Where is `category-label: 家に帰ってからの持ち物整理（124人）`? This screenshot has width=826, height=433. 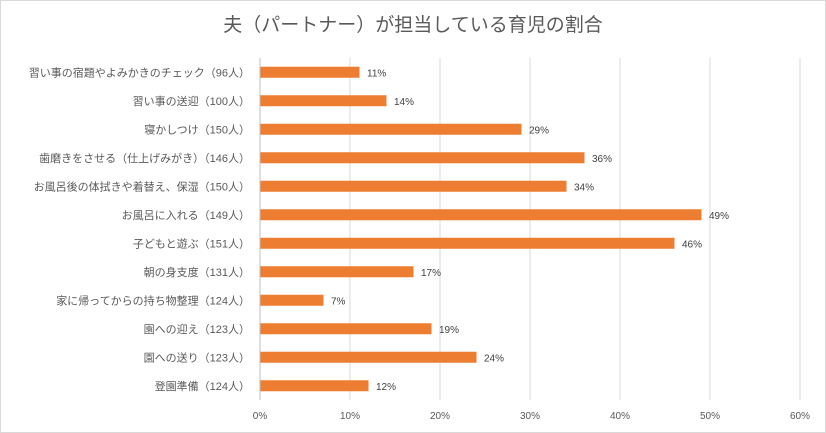
category-label: 家に帰ってからの持ち物整理（124人） is located at coordinates (153, 300).